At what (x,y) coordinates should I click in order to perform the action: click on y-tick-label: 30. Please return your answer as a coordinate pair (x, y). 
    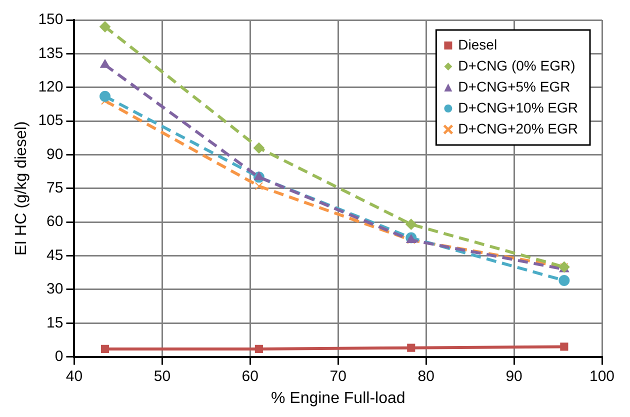
    Looking at the image, I should click on (55, 289).